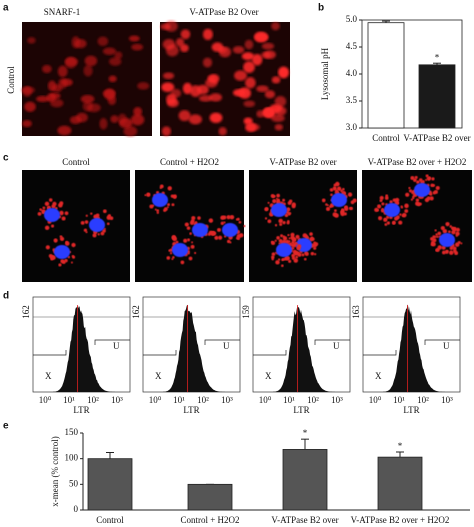 The height and width of the screenshot is (527, 474). Describe the element at coordinates (76, 162) in the screenshot. I see `image-title: Control` at that location.